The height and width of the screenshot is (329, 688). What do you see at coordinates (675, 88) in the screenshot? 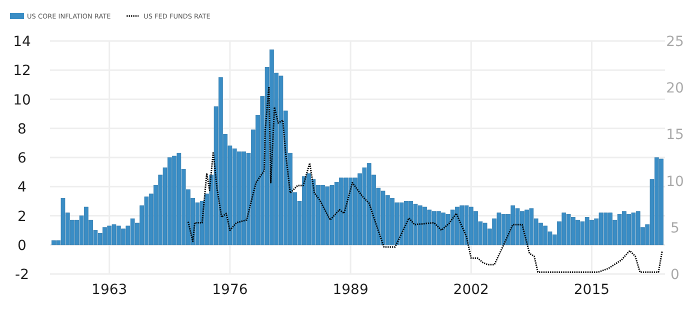
I see `y2-tick-label: 20` at bounding box center [675, 88].